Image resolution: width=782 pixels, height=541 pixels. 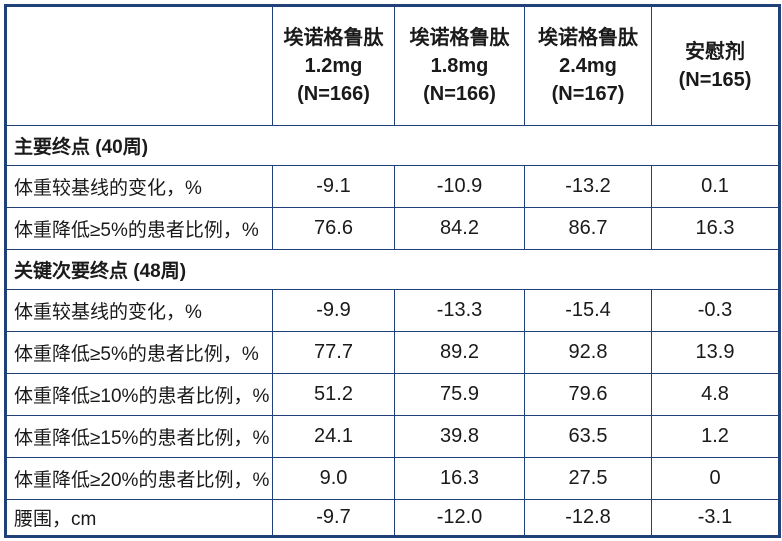 I want to click on data-cell: 84.2, so click(x=459, y=228).